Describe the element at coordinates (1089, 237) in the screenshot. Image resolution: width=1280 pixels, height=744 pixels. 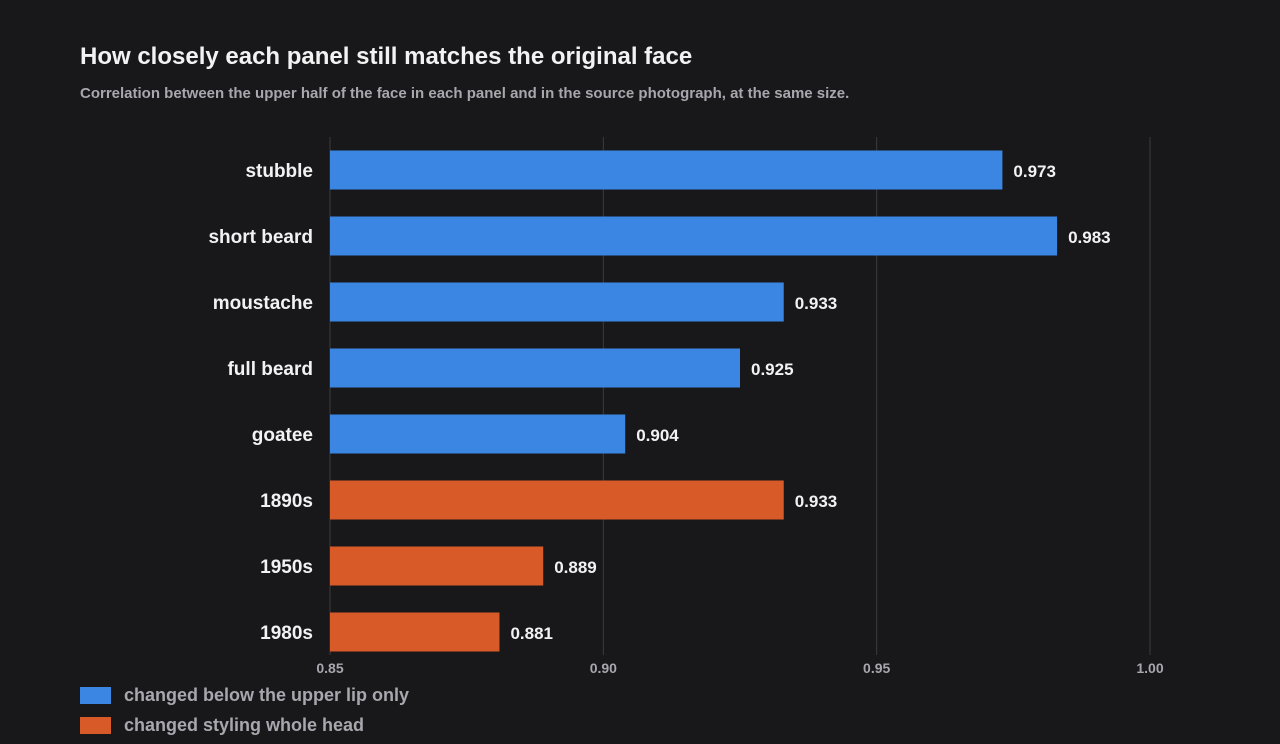
I see `value-label: 0.983` at that location.